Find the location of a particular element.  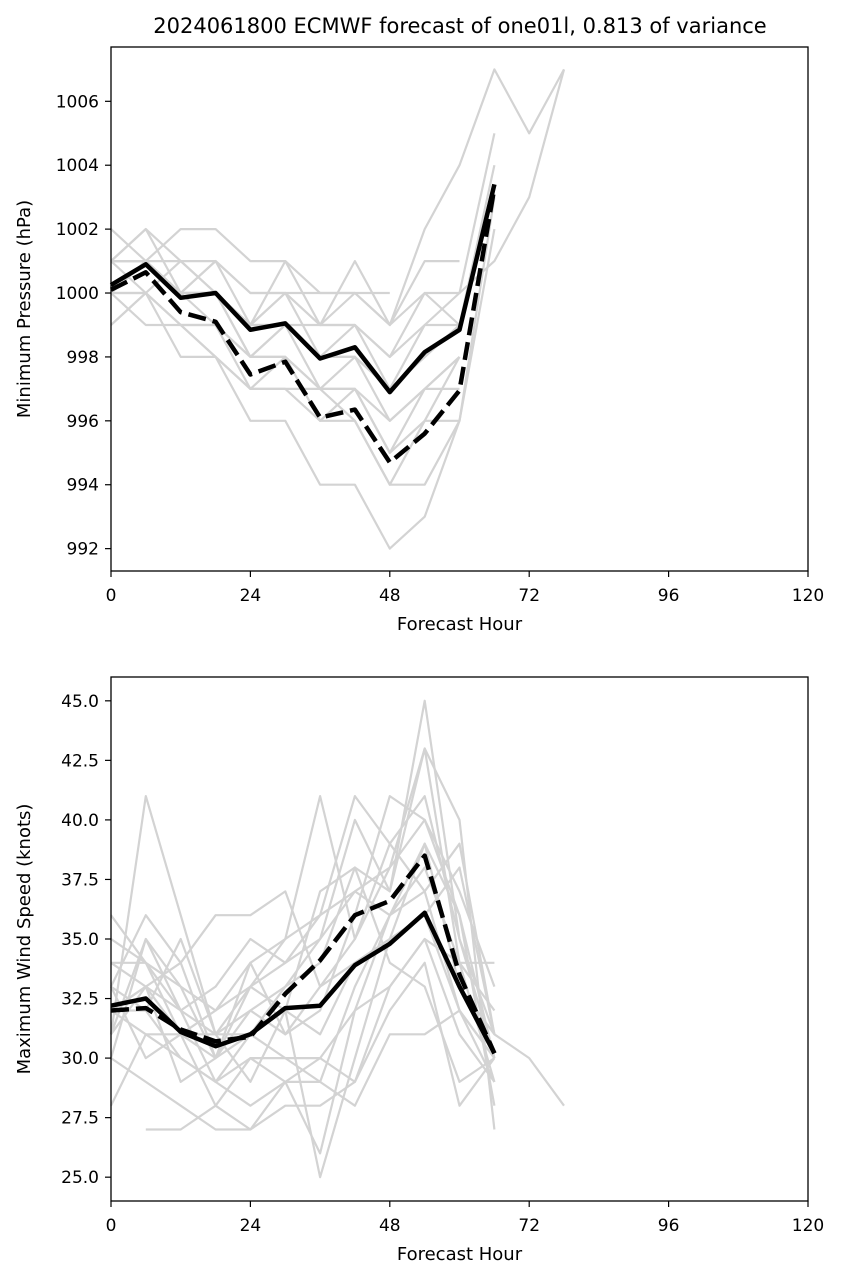

pressure-mean-lines is located at coordinates (303, 324).